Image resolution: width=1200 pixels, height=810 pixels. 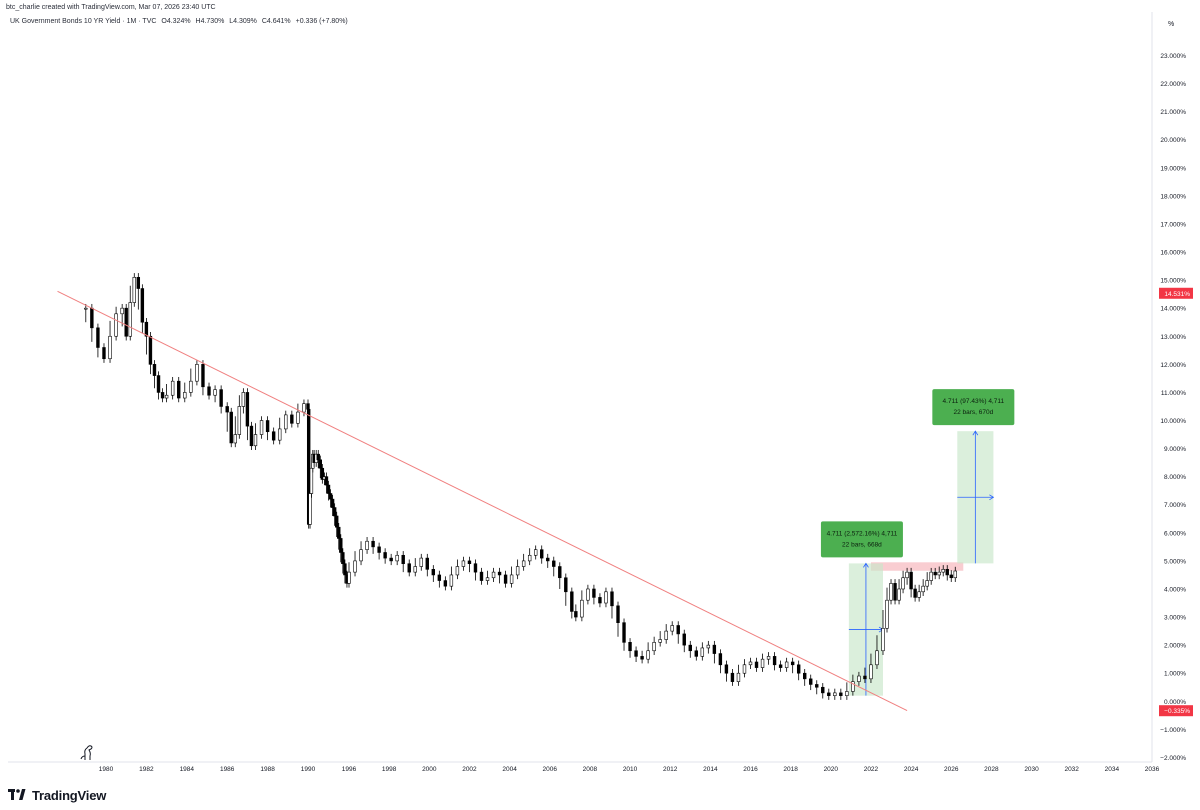 I want to click on x-tick-label: 2030, so click(x=1031, y=769).